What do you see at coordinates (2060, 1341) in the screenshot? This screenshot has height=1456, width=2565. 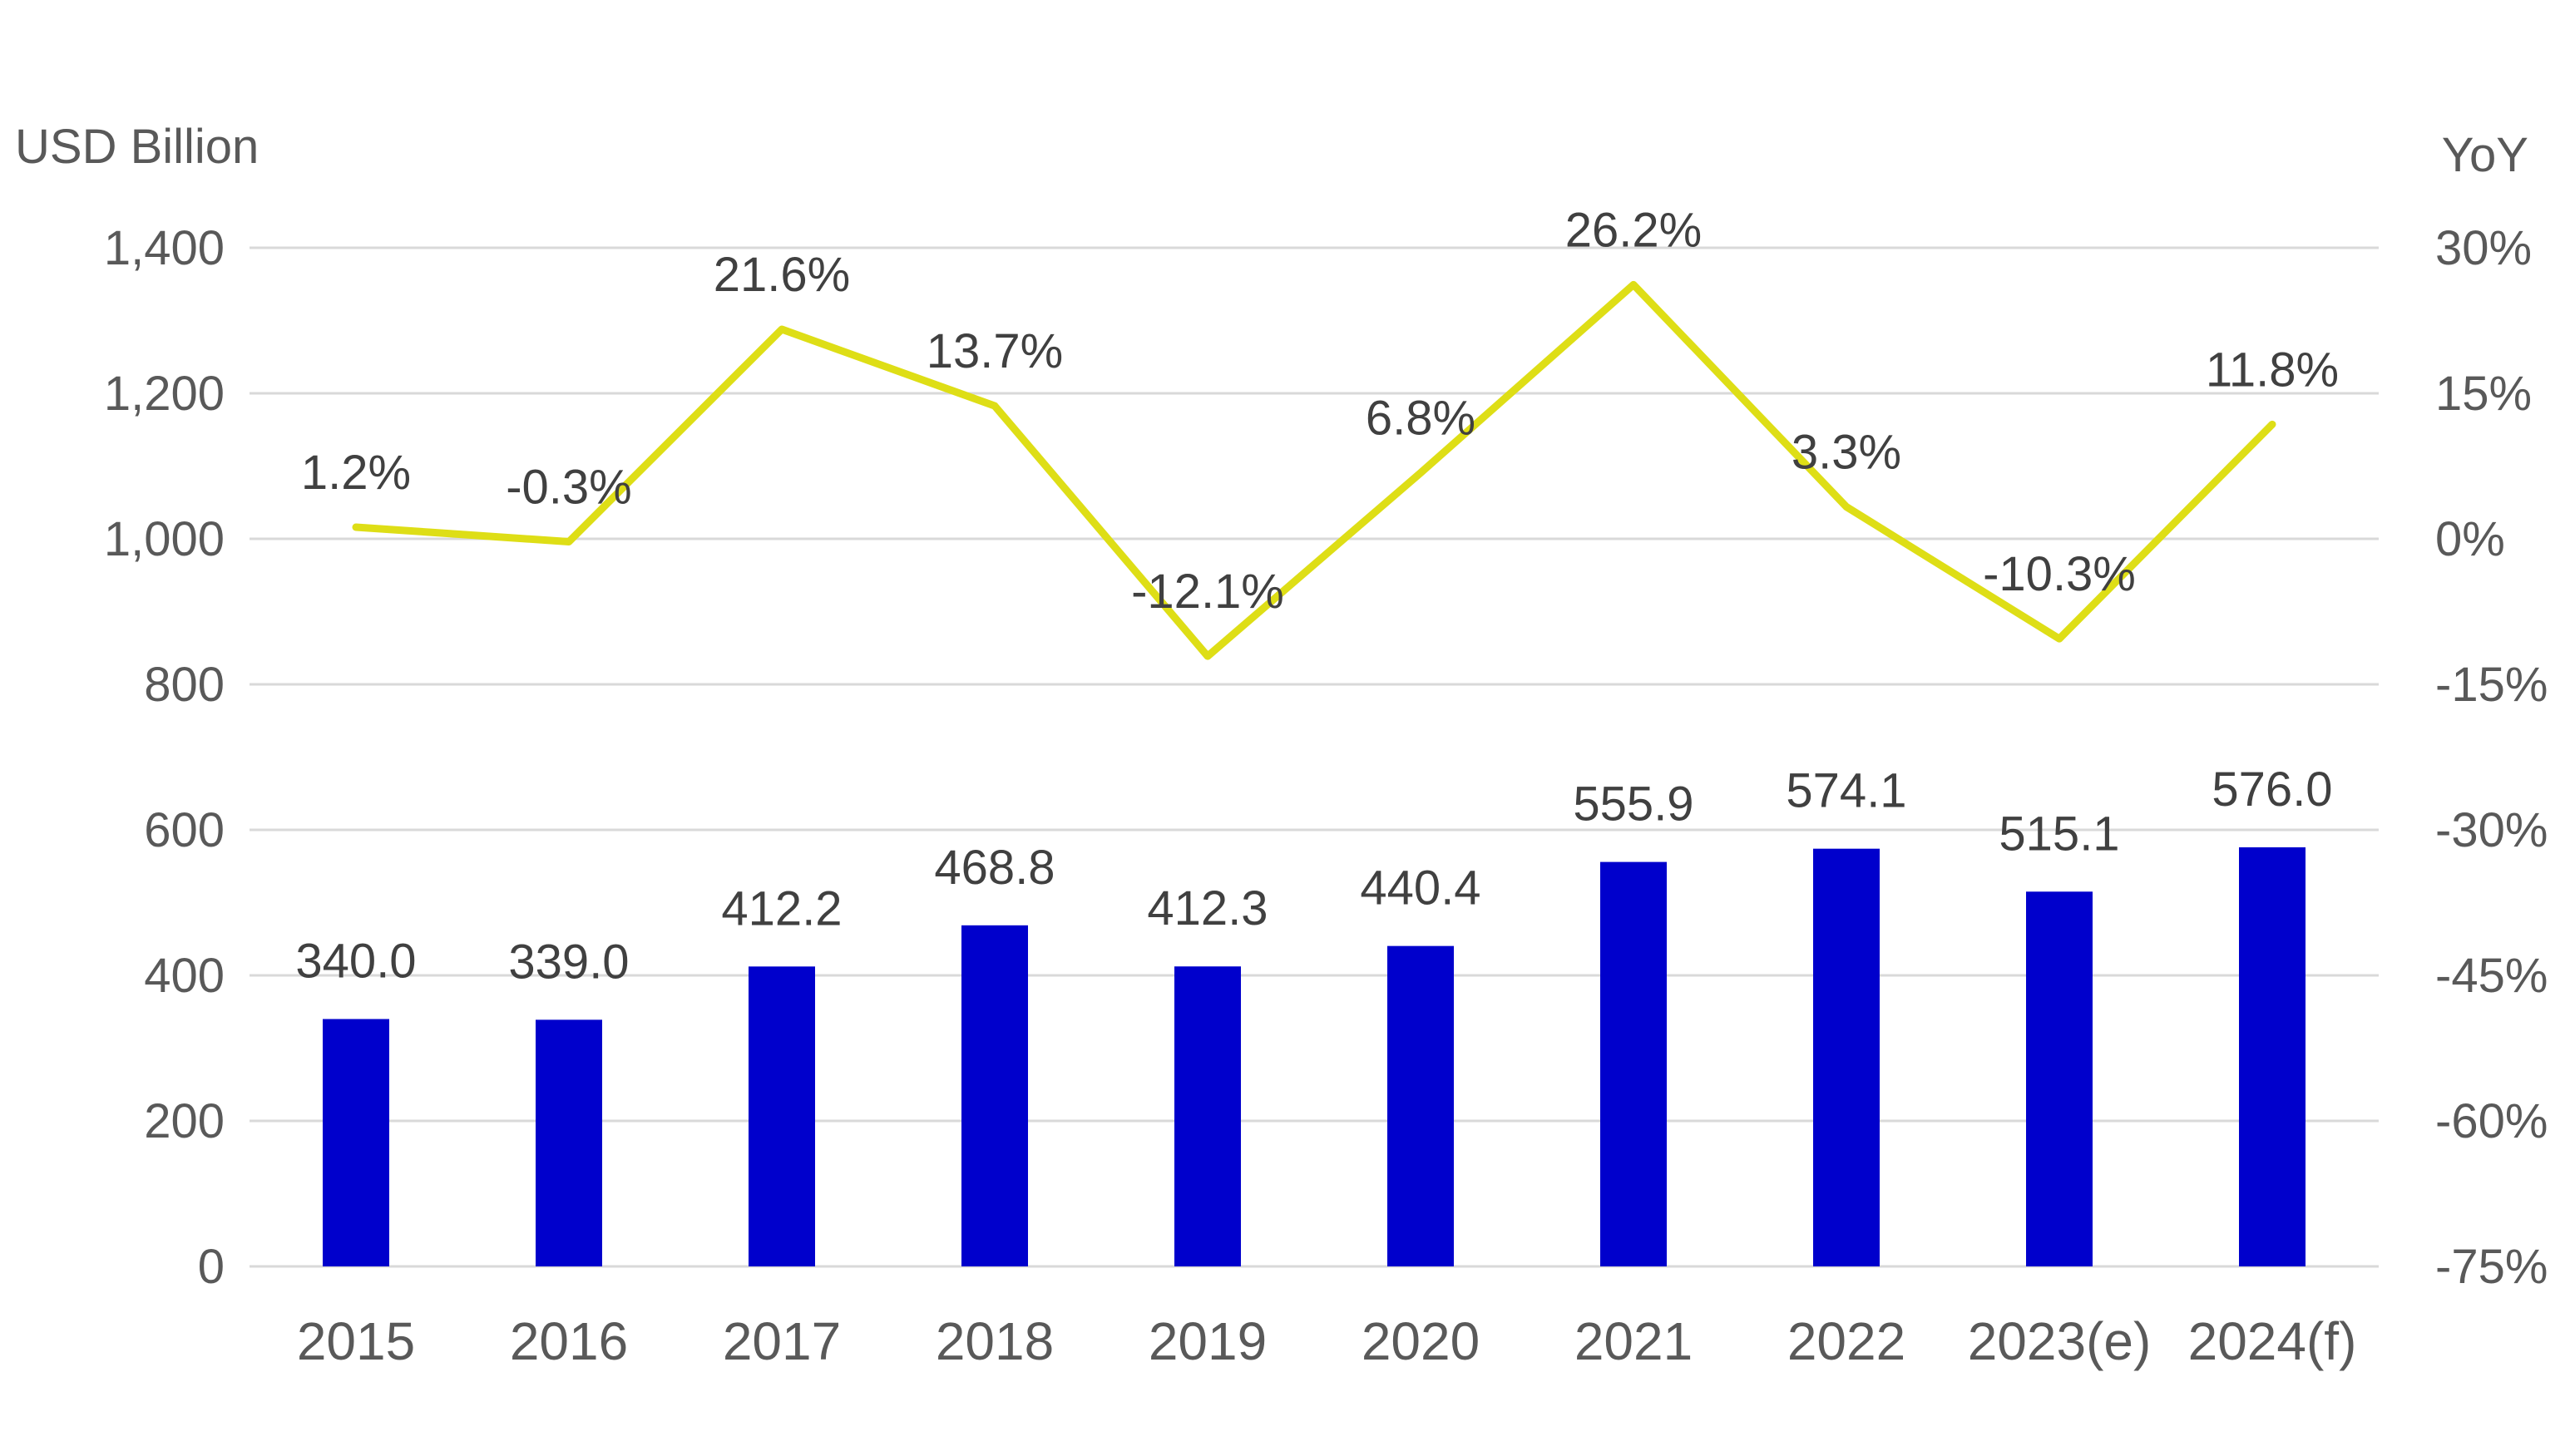 I see `x-tick-label: 2023(e)` at bounding box center [2060, 1341].